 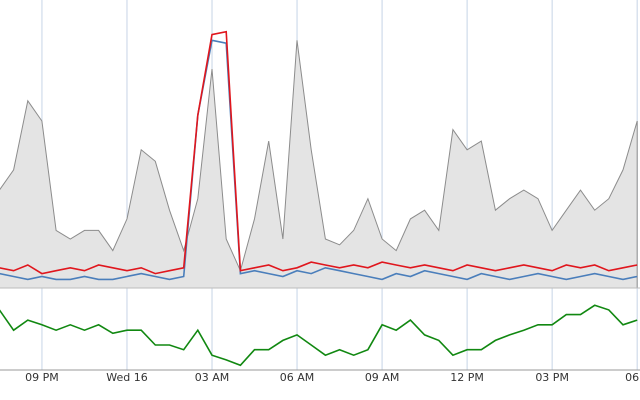 What do you see at coordinates (632, 377) in the screenshot?
I see `x-tick-label: 06 P` at bounding box center [632, 377].